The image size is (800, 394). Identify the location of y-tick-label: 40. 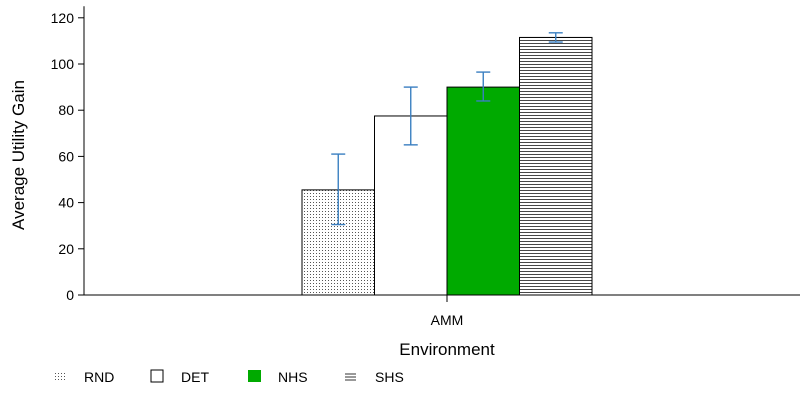
(66, 203).